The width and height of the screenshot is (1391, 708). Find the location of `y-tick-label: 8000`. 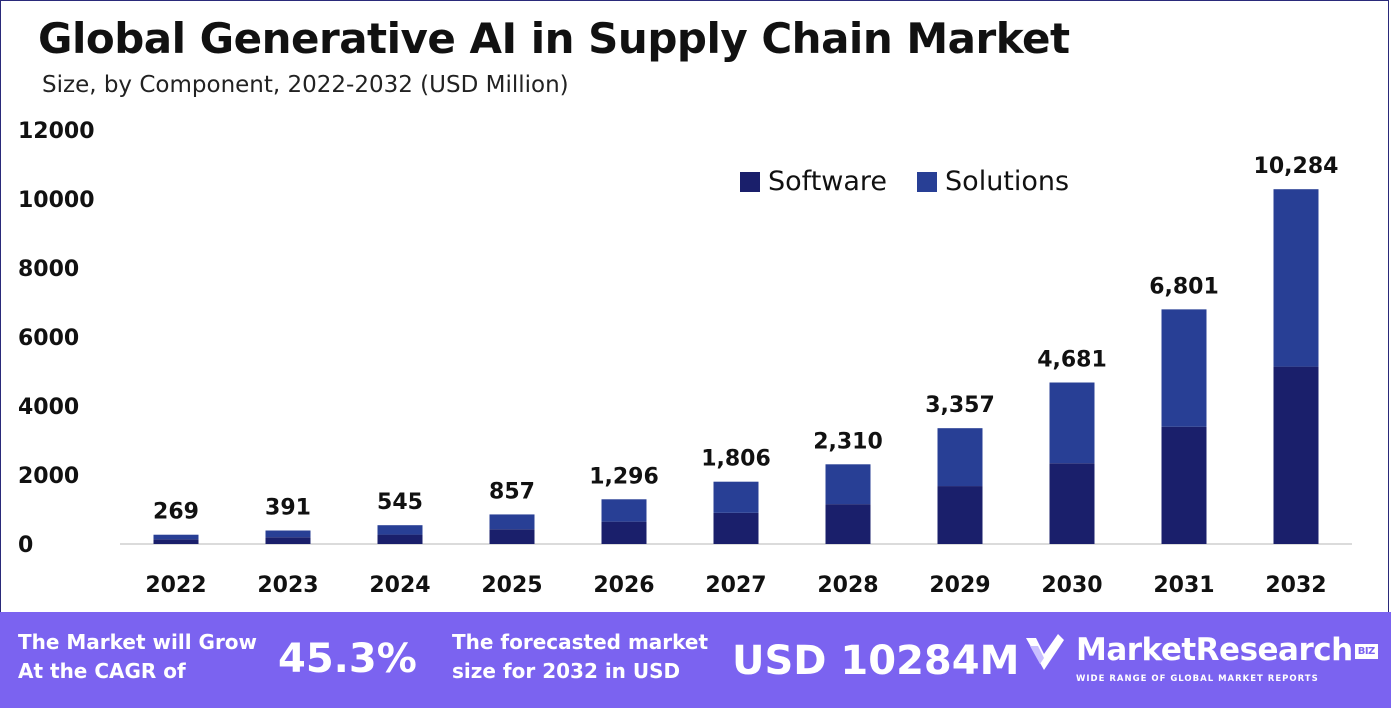

y-tick-label: 8000 is located at coordinates (48, 269).